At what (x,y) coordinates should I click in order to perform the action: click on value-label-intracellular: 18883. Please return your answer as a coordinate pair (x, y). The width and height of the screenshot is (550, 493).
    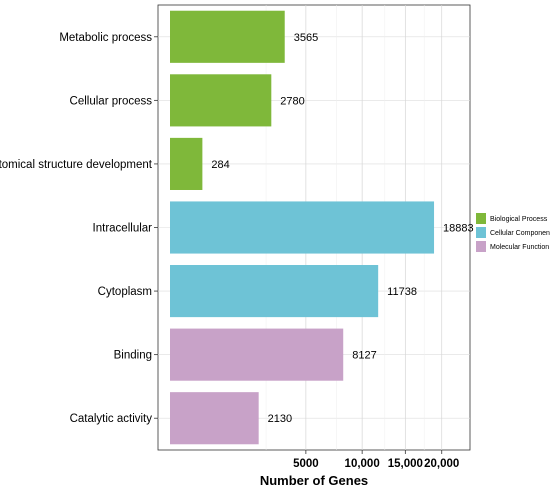
    Looking at the image, I should click on (458, 229).